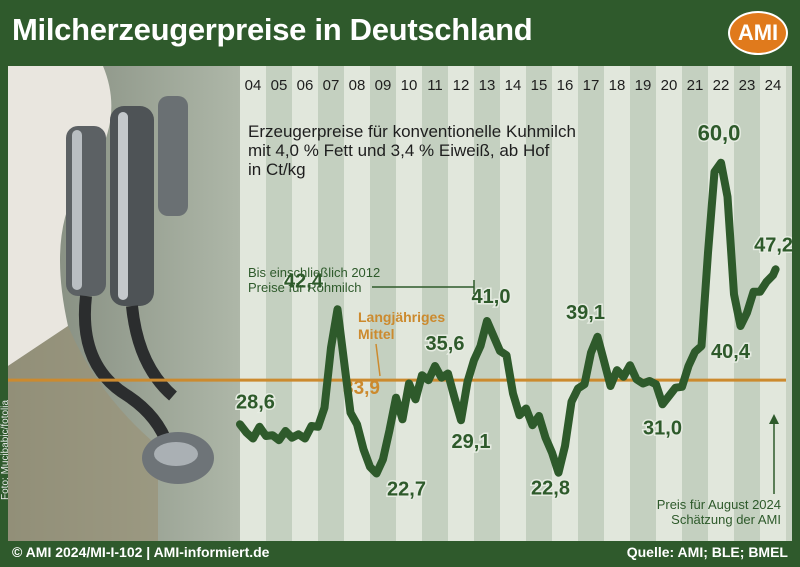 This screenshot has width=800, height=567. I want to click on x-tick-label: 05, so click(279, 85).